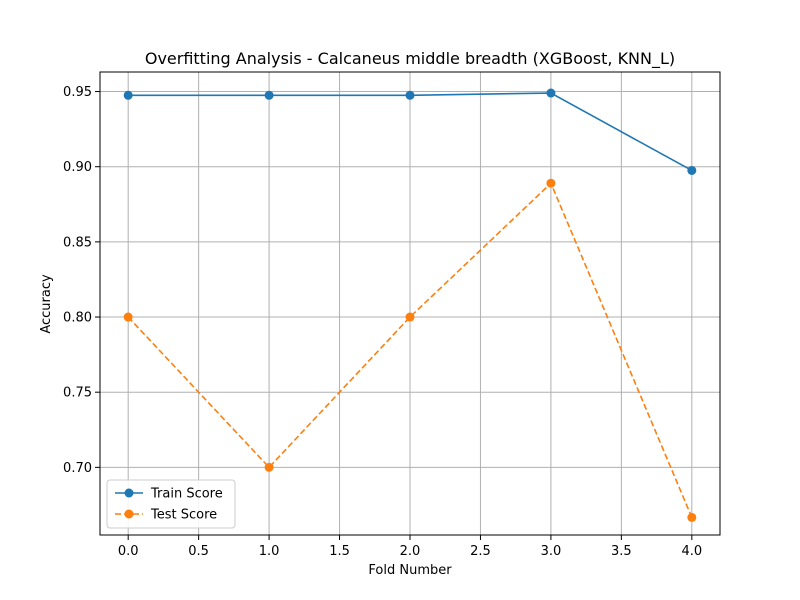 This screenshot has height=600, width=800. What do you see at coordinates (339, 551) in the screenshot?
I see `x-tick-label: 1.5` at bounding box center [339, 551].